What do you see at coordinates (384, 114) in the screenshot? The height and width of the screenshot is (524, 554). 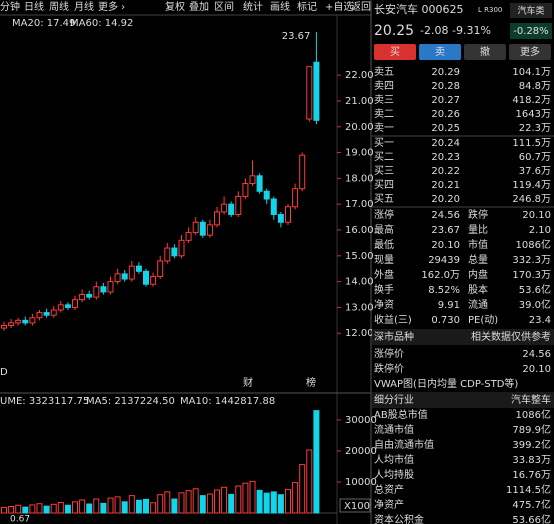 I see `book-label: 卖二` at bounding box center [384, 114].